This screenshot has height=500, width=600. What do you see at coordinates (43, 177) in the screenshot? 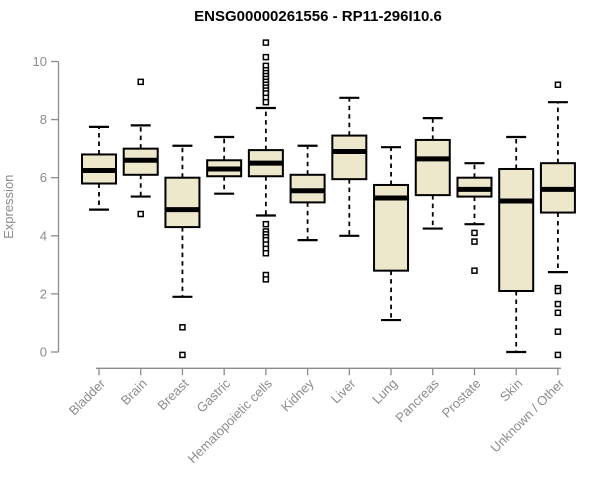
I see `y-tick-label: 6` at bounding box center [43, 177].